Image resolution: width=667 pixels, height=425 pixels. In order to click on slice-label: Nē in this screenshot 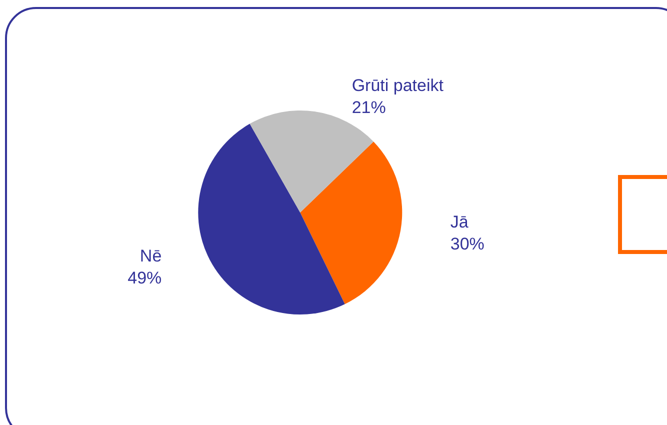, I will do `click(151, 256)`.